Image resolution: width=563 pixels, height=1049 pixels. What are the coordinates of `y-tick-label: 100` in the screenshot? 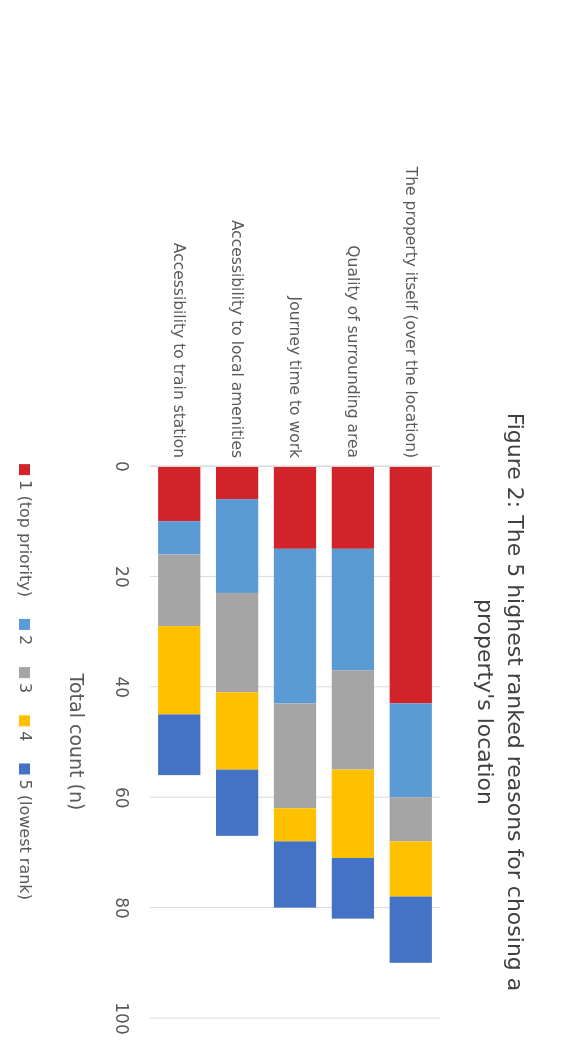 It's located at (121, 1018).